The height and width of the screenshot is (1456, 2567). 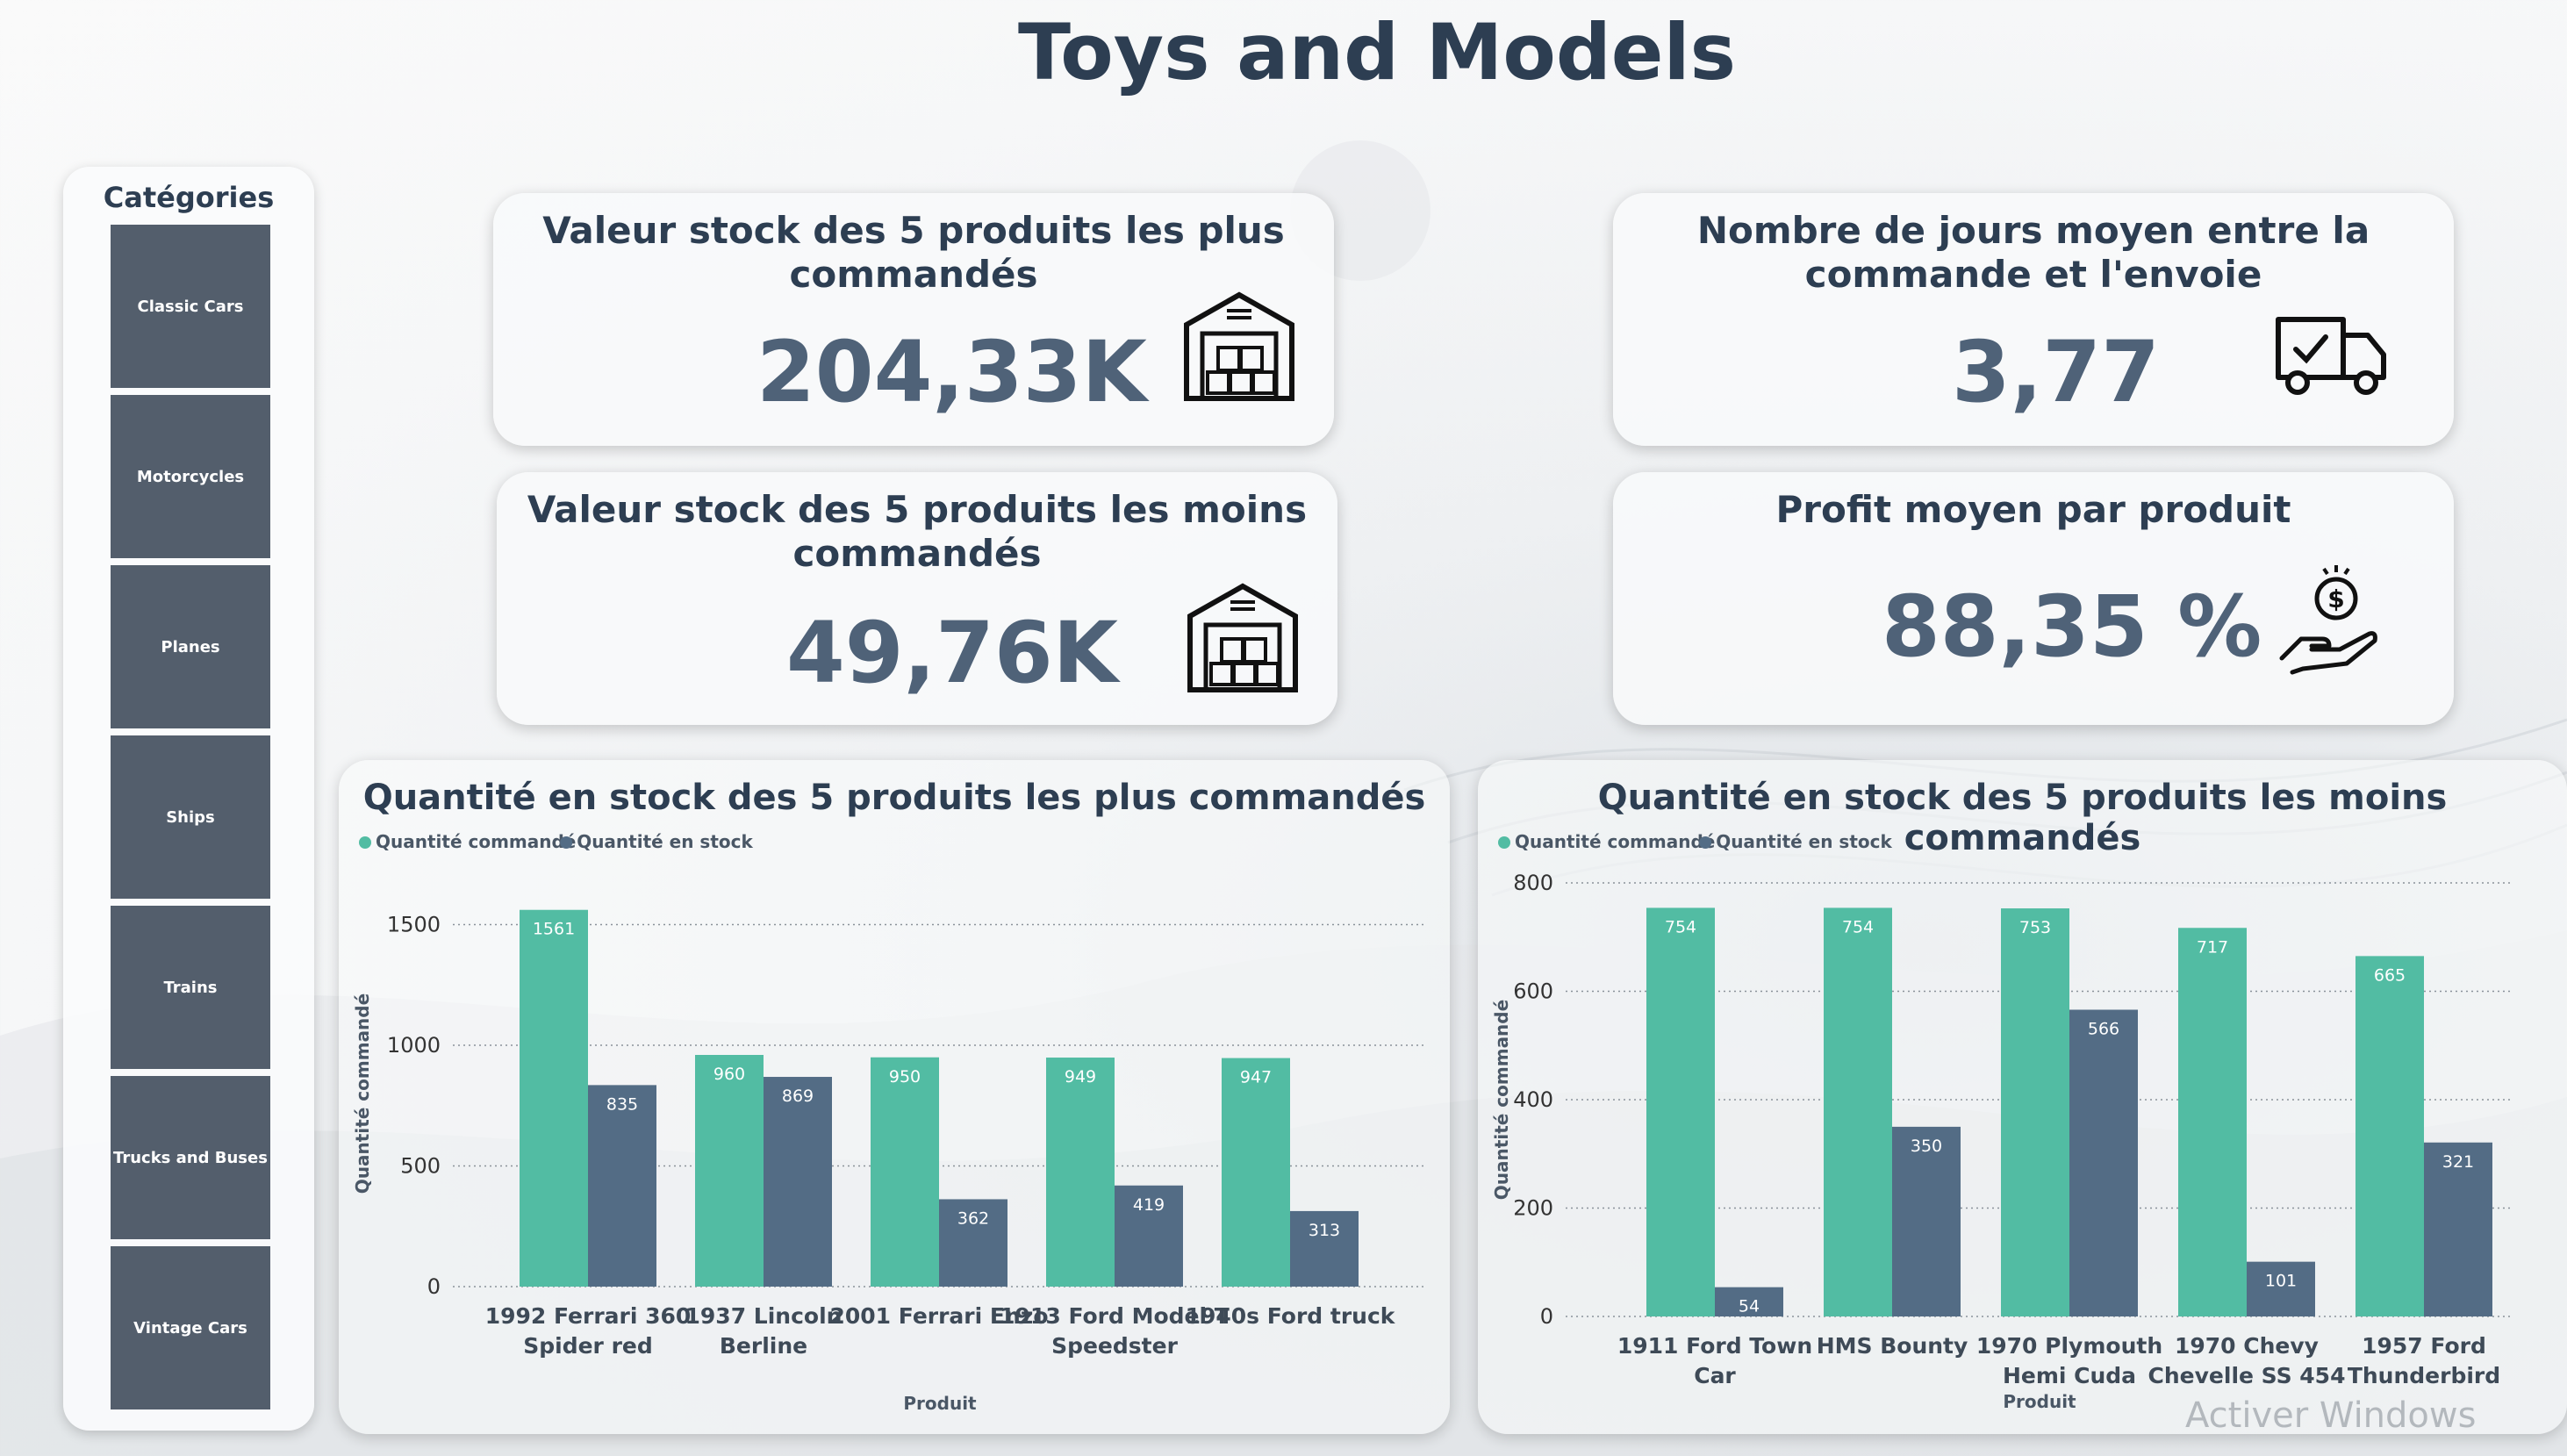 What do you see at coordinates (2103, 1028) in the screenshot?
I see `data-label: 566` at bounding box center [2103, 1028].